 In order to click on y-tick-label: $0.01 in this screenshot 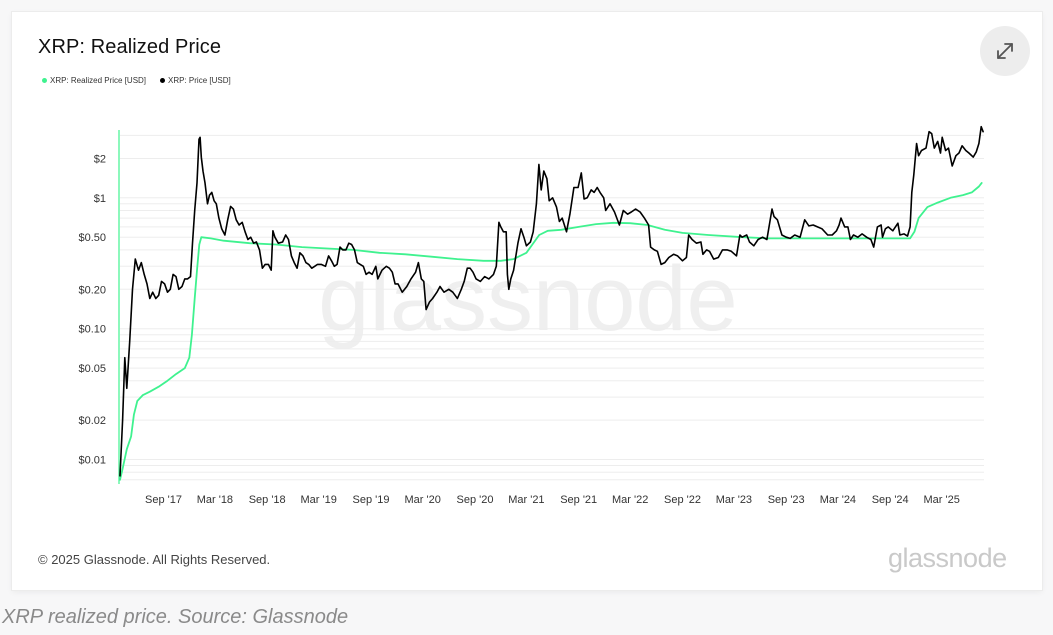, I will do `click(92, 461)`.